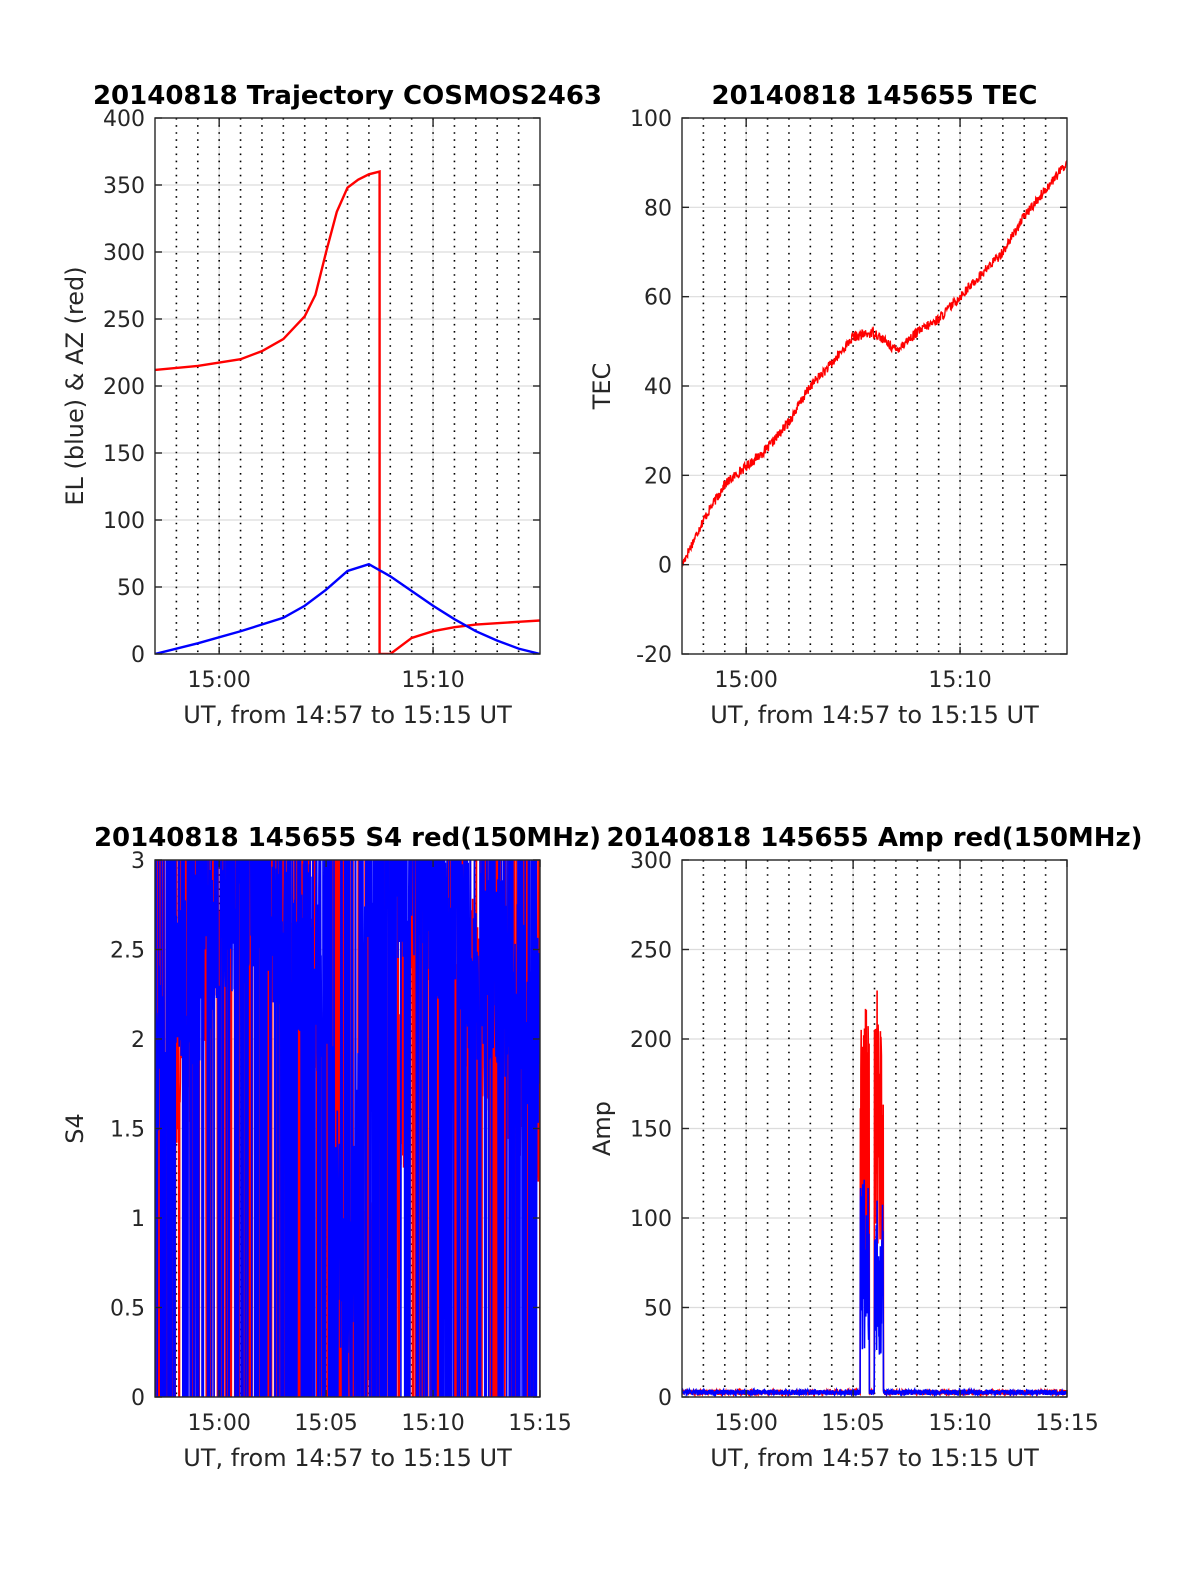 Image resolution: width=1200 pixels, height=1575 pixels. I want to click on y-tick-label: -20, so click(654, 655).